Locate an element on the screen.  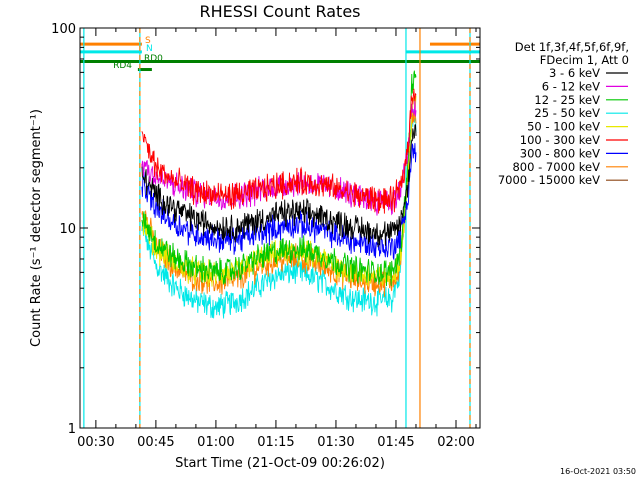
legend-label: 300 - 800 keV is located at coordinates (560, 153).